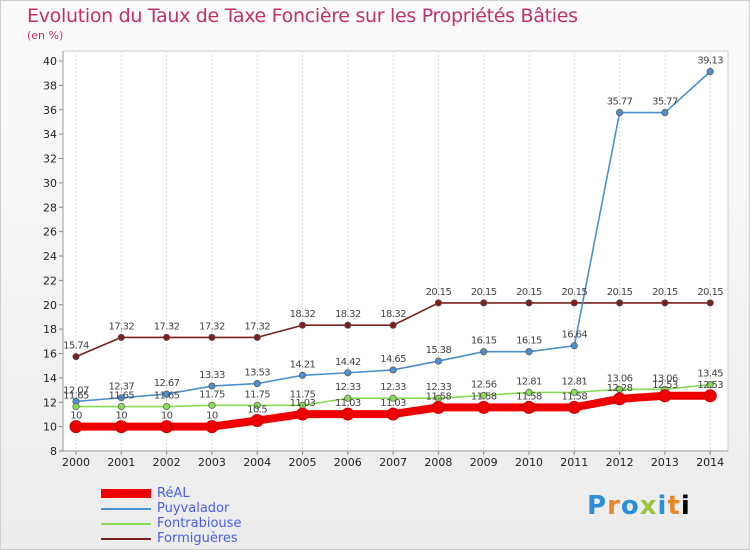 The height and width of the screenshot is (551, 750). I want to click on data-label-puyvalador-2007: 14.65, so click(393, 359).